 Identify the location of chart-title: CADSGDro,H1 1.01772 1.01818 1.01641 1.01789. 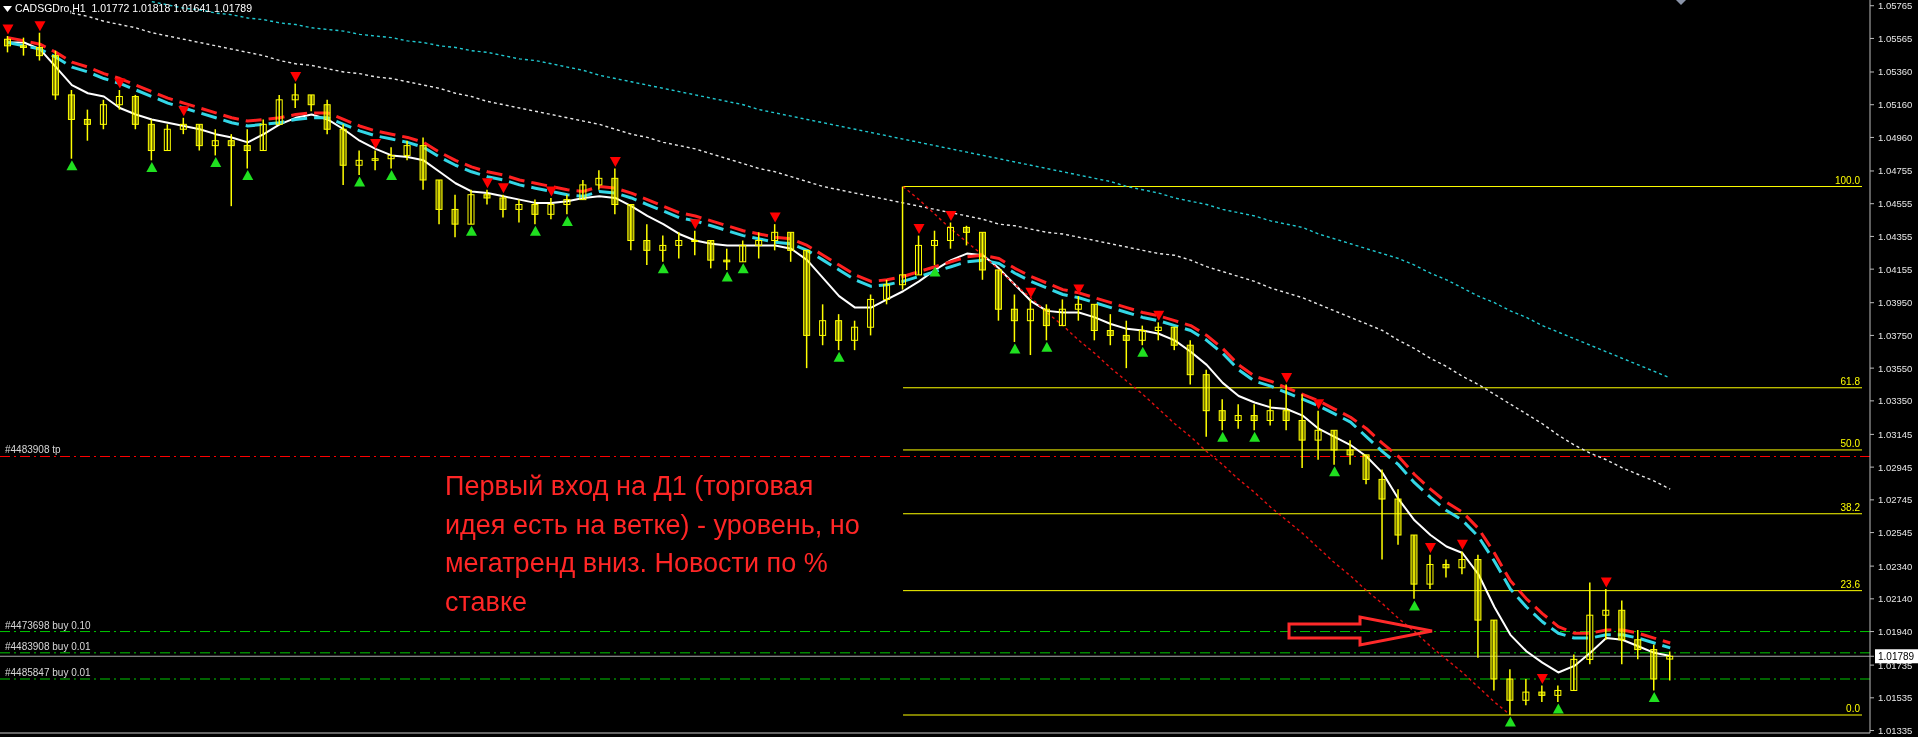
(134, 8).